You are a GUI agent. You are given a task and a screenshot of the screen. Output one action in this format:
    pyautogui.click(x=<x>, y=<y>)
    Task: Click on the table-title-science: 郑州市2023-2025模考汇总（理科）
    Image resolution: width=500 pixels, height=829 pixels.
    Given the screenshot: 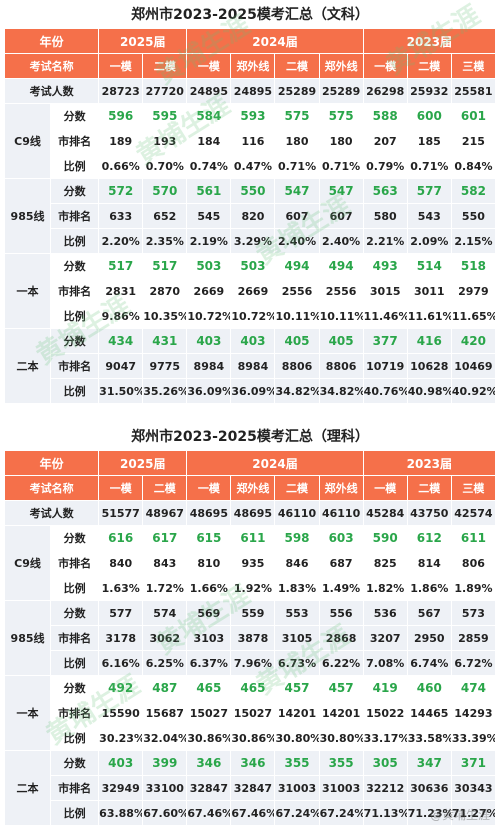 What is the action you would take?
    pyautogui.click(x=250, y=437)
    